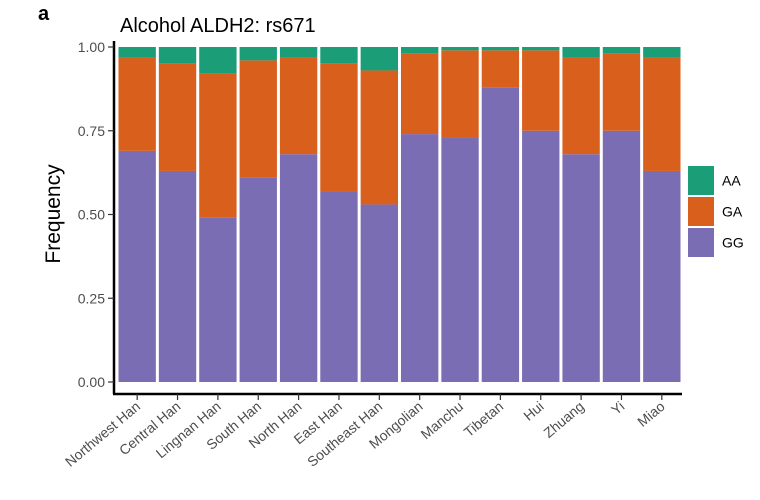  Describe the element at coordinates (442, 420) in the screenshot. I see `x-tick-label: Manchu` at that location.